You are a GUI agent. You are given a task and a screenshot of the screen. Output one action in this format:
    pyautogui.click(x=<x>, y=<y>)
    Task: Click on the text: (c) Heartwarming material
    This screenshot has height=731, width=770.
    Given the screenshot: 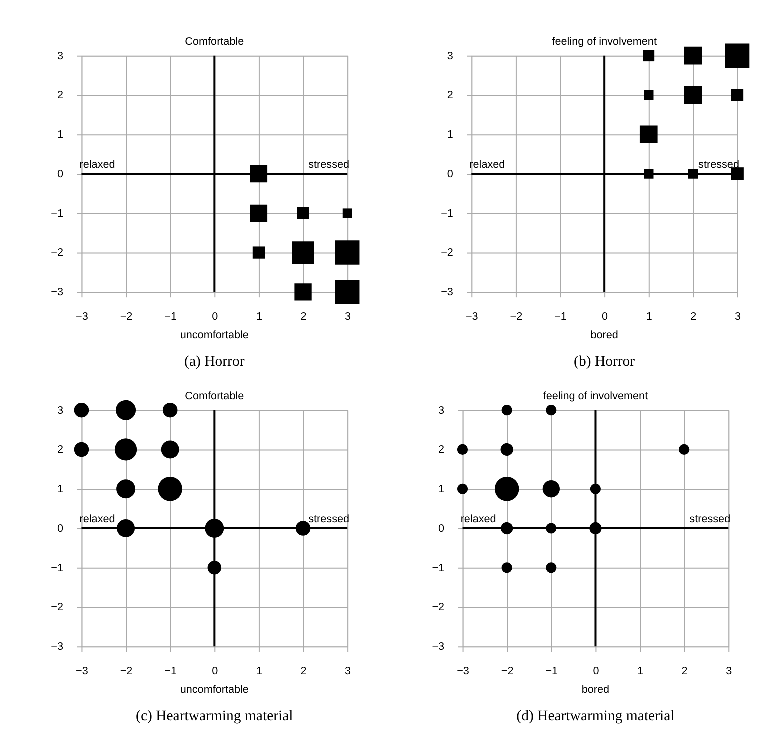 What is the action you would take?
    pyautogui.click(x=215, y=716)
    